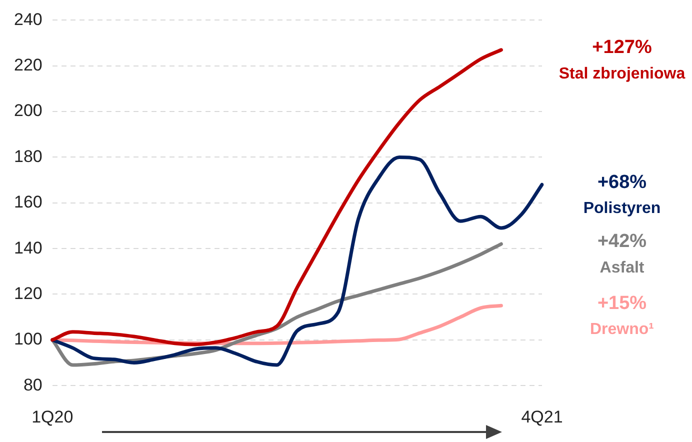 This screenshot has width=692, height=442. I want to click on text: +15%, so click(622, 303).